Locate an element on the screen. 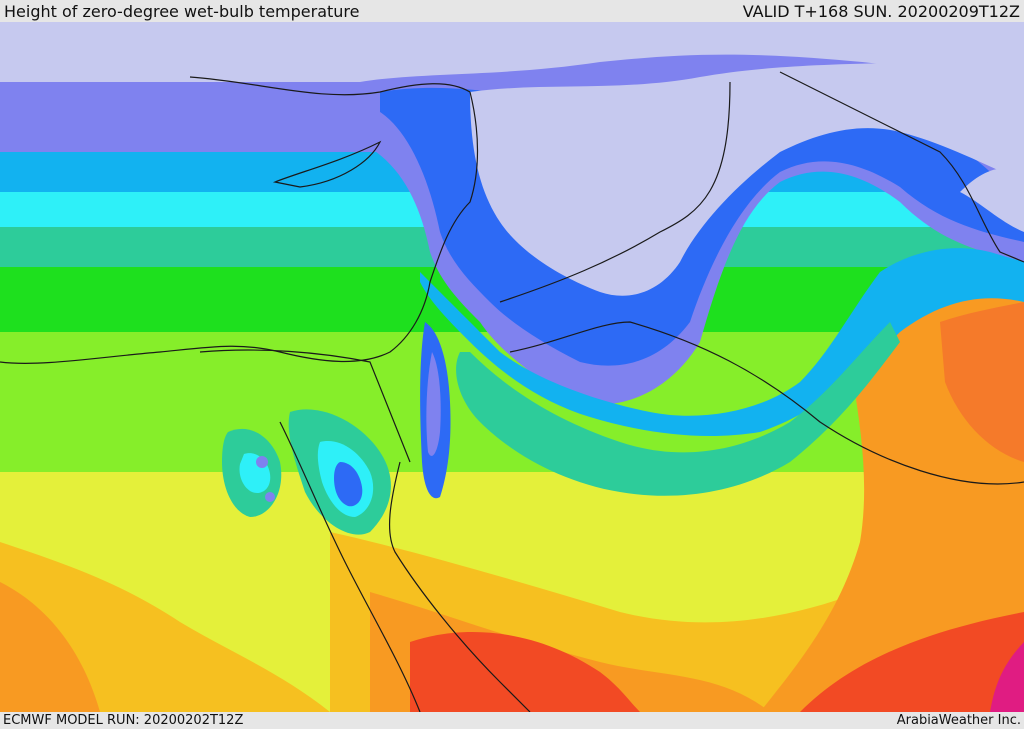  coastline-cyprus is located at coordinates (327, 164).